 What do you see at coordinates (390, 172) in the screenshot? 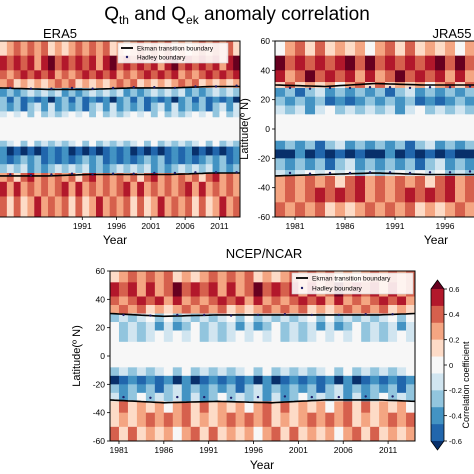
I see `hadley-point-south` at bounding box center [390, 172].